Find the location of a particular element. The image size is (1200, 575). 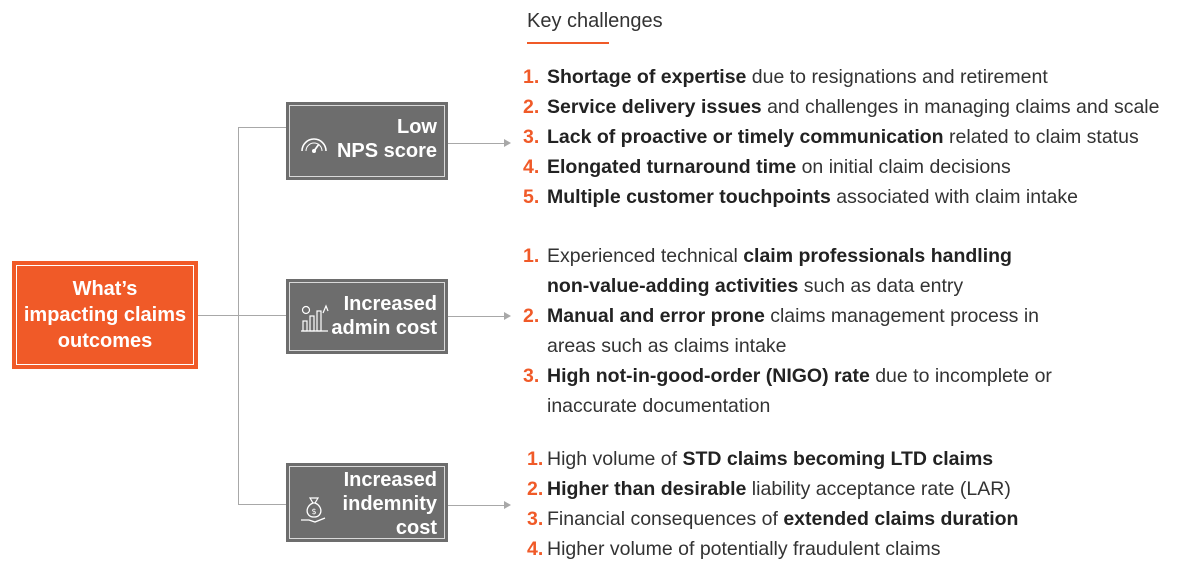

money-bag-hand-icon: $ is located at coordinates (313, 510).